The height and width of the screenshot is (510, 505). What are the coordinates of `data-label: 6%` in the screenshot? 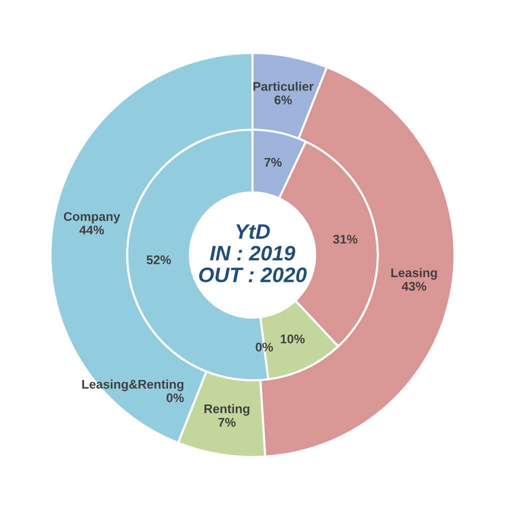 It's located at (283, 100).